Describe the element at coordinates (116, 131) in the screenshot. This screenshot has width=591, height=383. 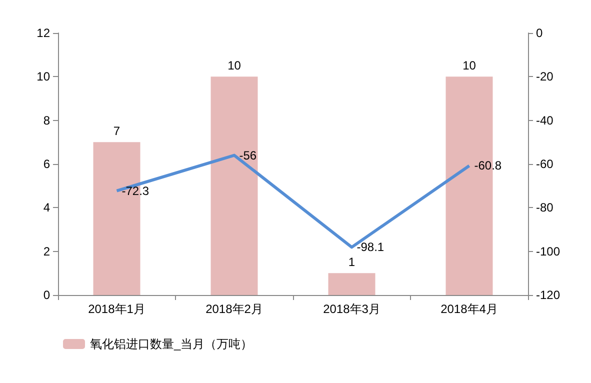
I see `data-label: 7` at that location.